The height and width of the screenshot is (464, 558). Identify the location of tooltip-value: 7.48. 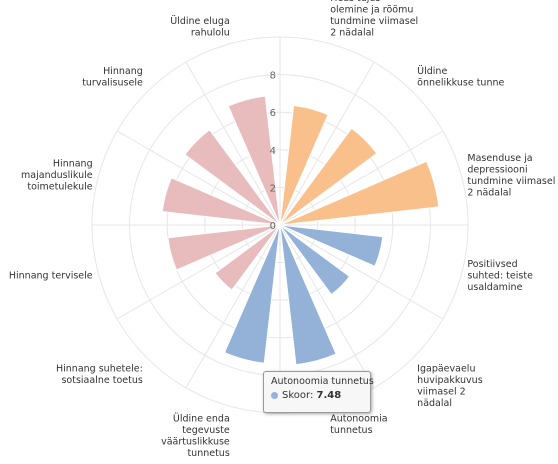
(329, 395).